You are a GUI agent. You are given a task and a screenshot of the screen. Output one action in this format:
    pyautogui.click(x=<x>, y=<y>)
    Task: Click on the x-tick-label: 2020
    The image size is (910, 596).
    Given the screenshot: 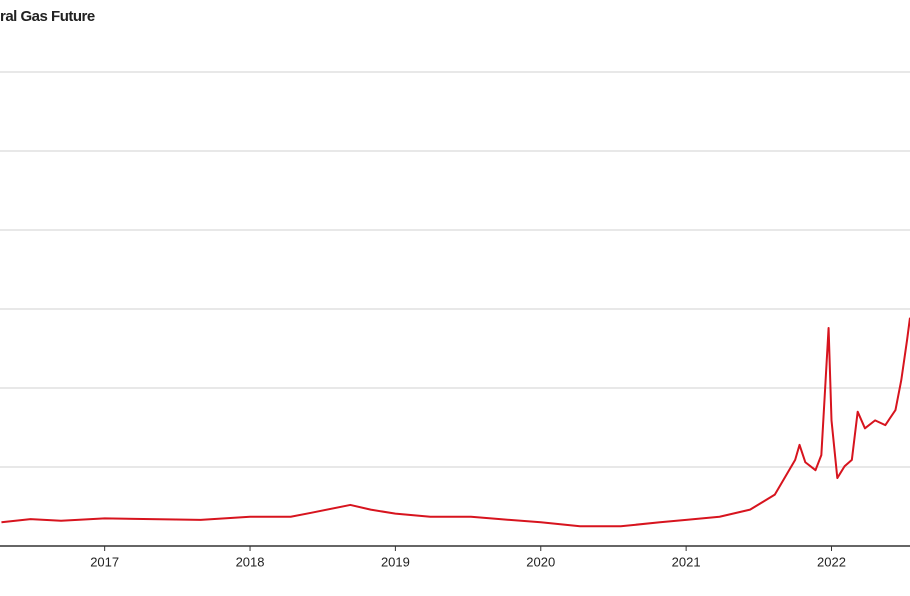 What is the action you would take?
    pyautogui.click(x=540, y=561)
    